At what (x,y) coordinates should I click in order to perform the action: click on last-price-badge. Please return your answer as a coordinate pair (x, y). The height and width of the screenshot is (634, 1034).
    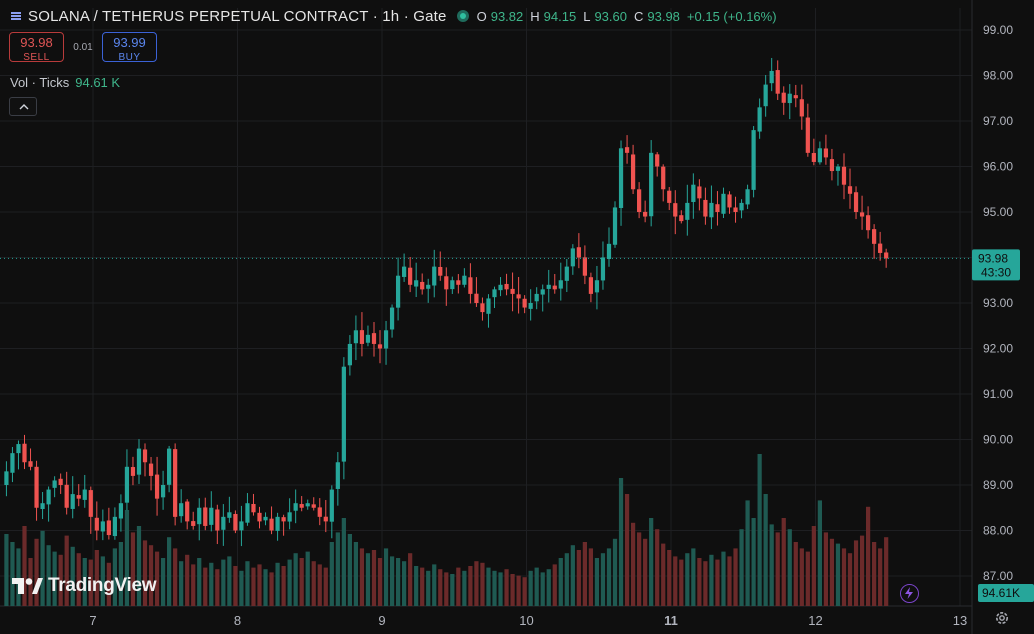
    Looking at the image, I should click on (996, 265).